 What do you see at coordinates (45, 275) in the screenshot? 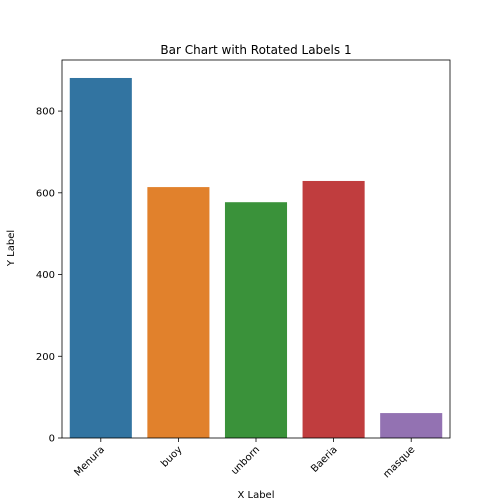
I see `y-tick-label: 400` at bounding box center [45, 275].